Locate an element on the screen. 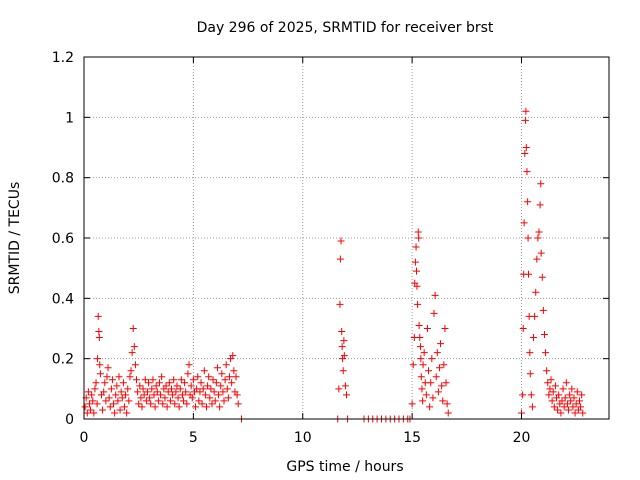 The image size is (640, 480). x-tick-label: 5 is located at coordinates (193, 438).